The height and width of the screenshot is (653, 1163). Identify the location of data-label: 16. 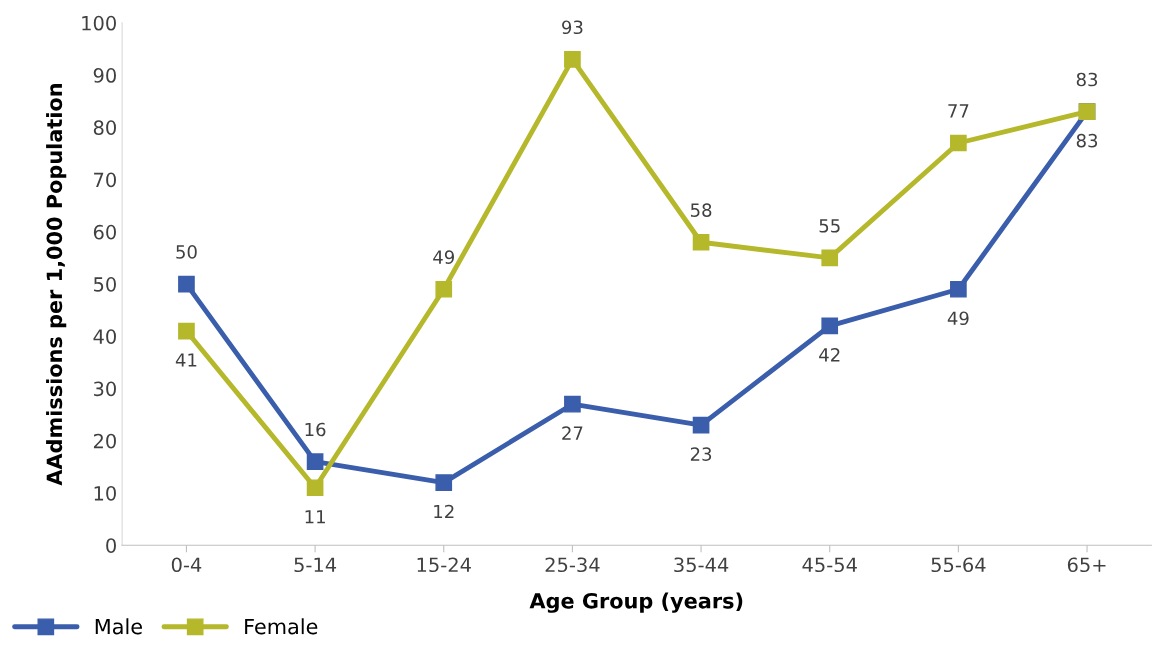
(315, 429).